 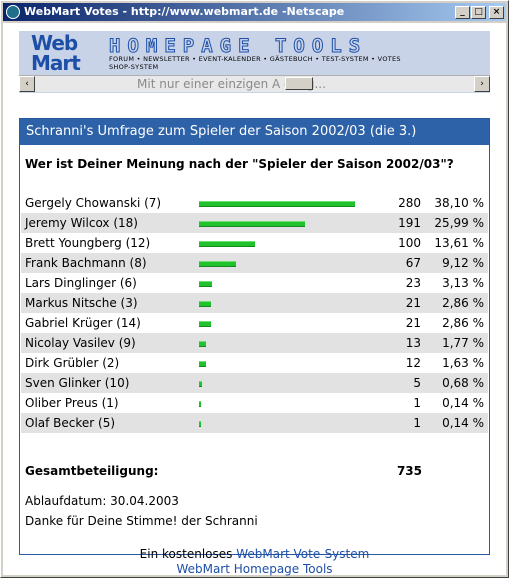 What do you see at coordinates (254, 403) in the screenshot?
I see `result-row: Oliber Preus (1) 1 0,14 %` at bounding box center [254, 403].